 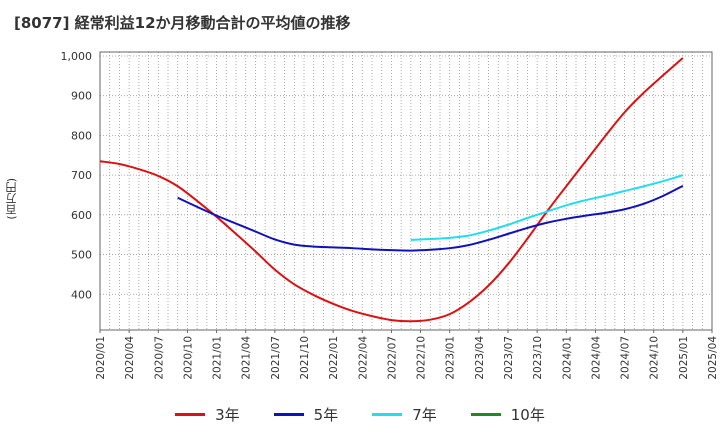 I want to click on y-tick-label: 700, so click(x=81, y=175).